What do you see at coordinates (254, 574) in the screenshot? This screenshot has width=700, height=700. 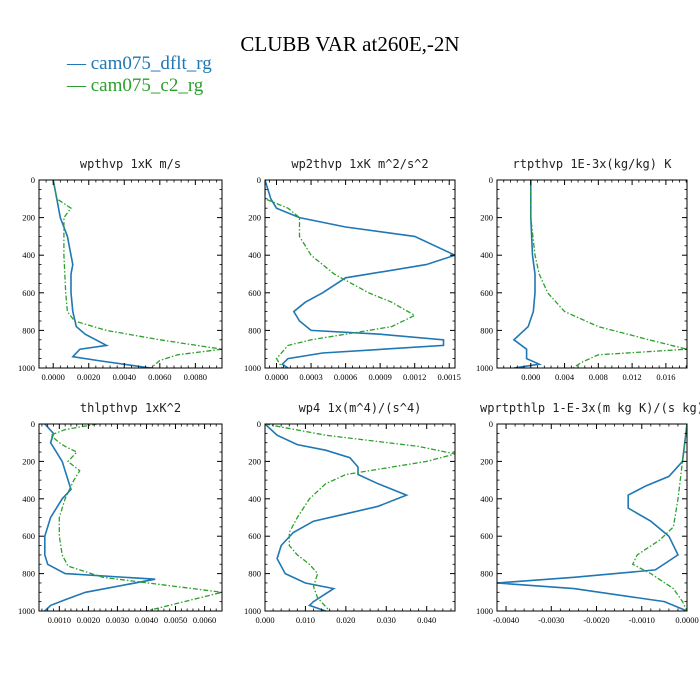 I see `y-tick-label-wp4: 800` at bounding box center [254, 574].